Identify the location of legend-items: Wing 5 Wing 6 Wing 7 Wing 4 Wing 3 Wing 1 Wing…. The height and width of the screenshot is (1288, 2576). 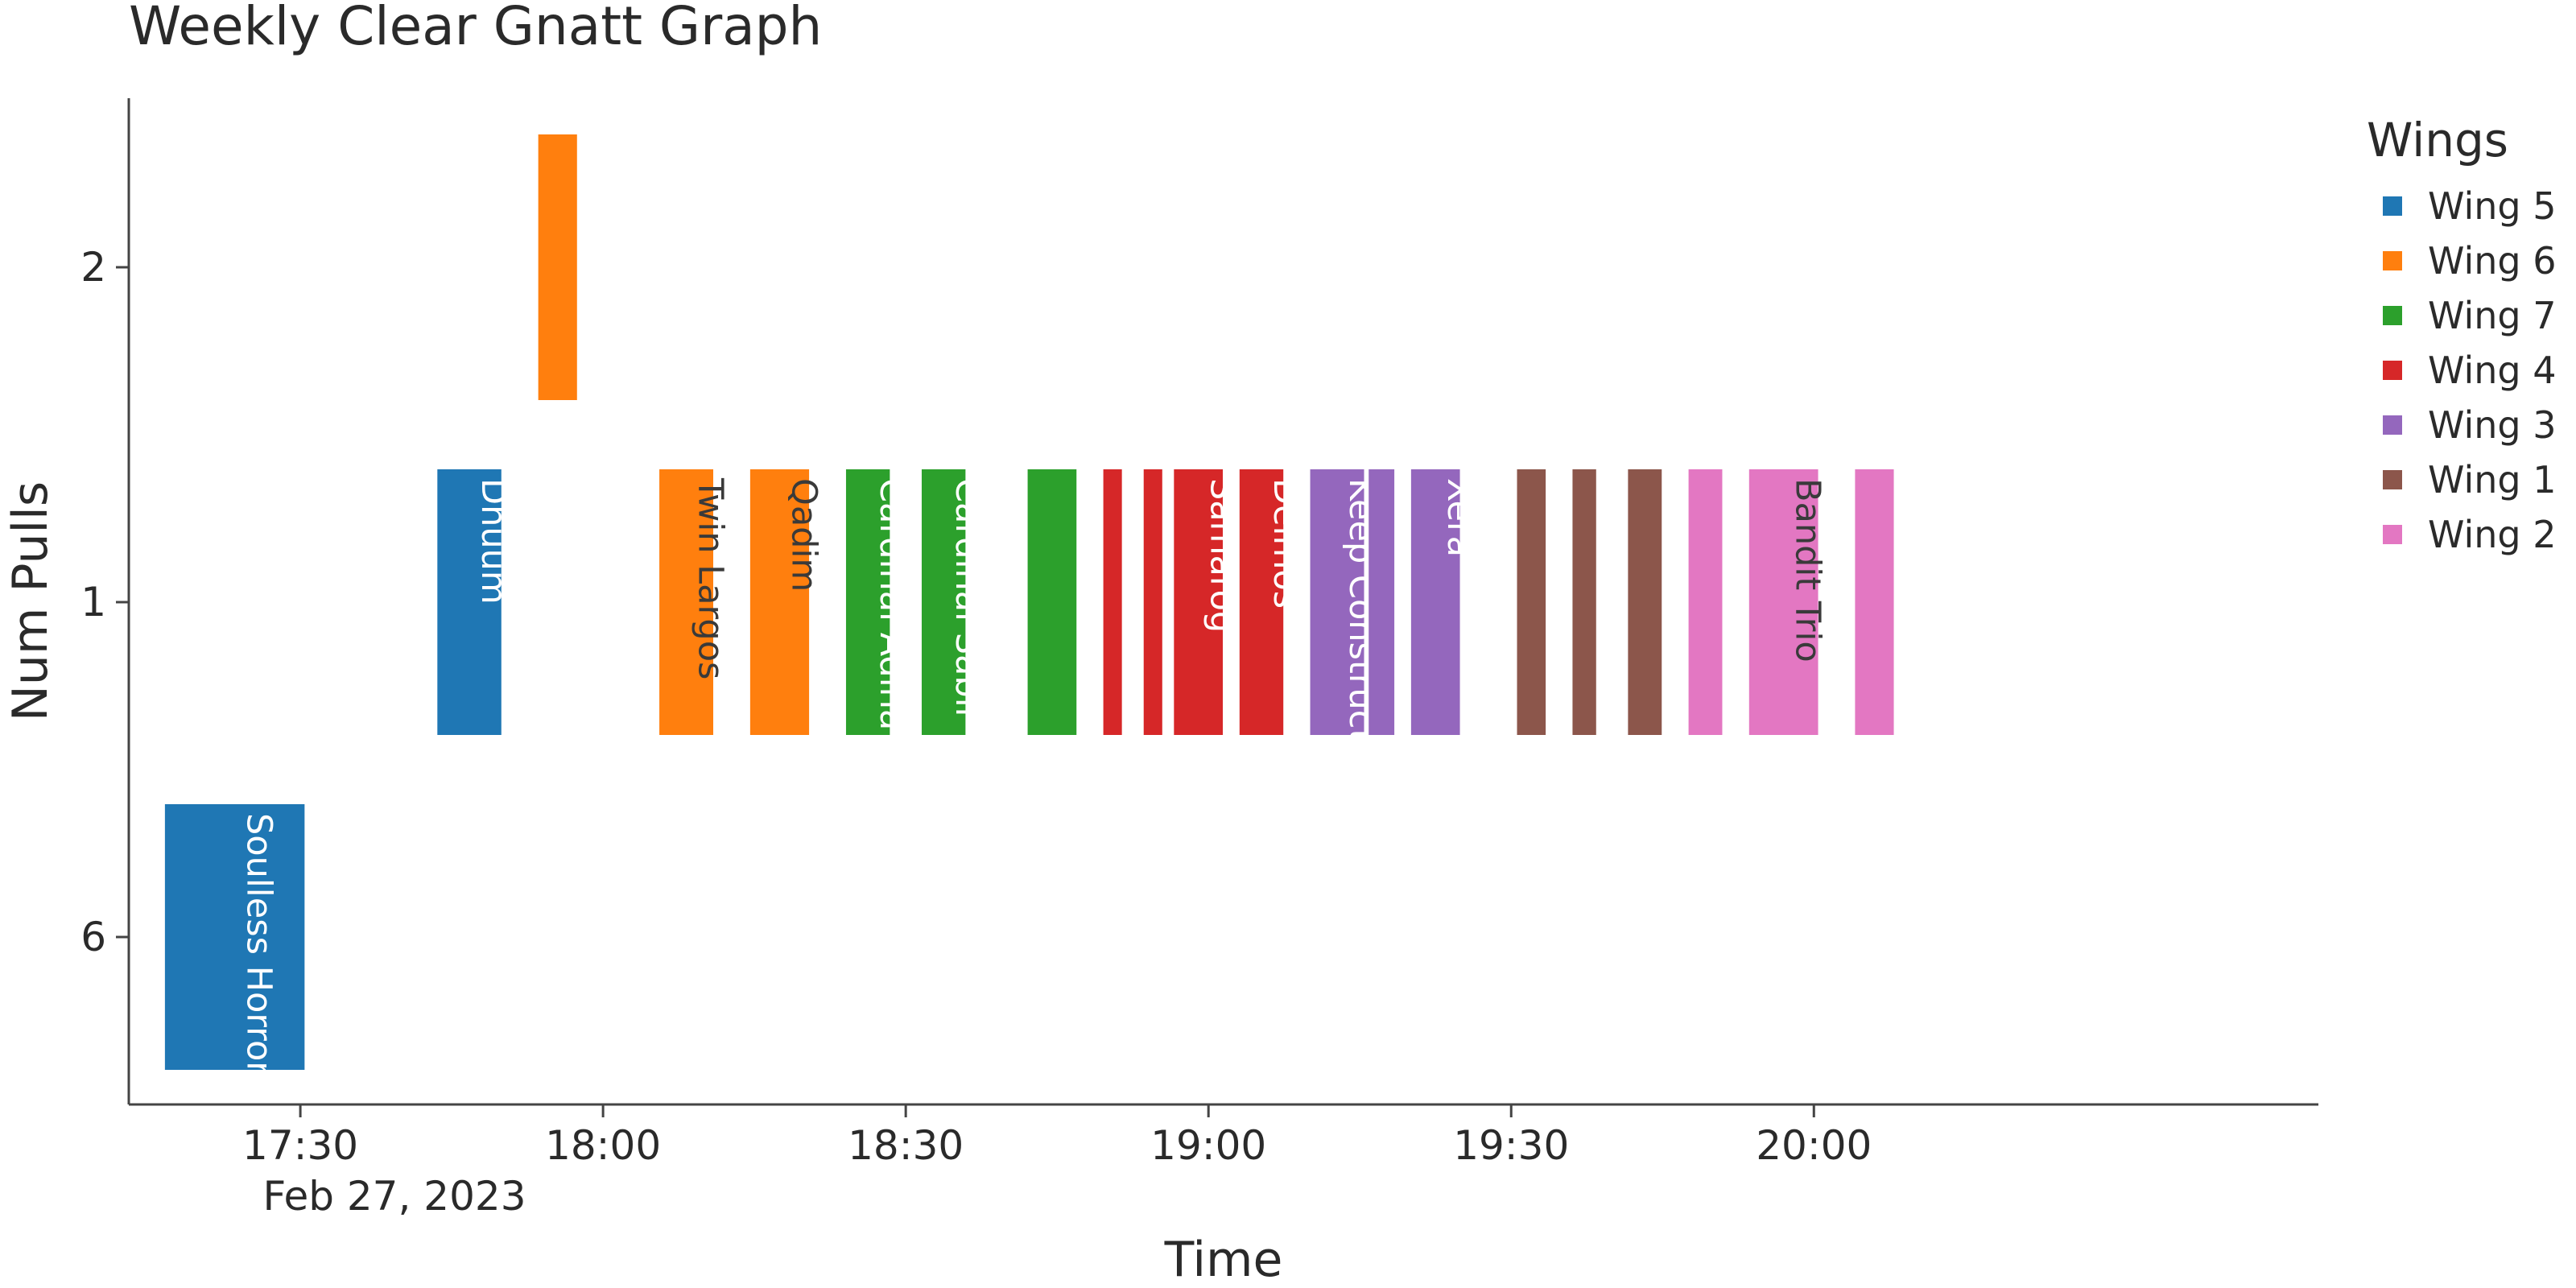
(2462, 370).